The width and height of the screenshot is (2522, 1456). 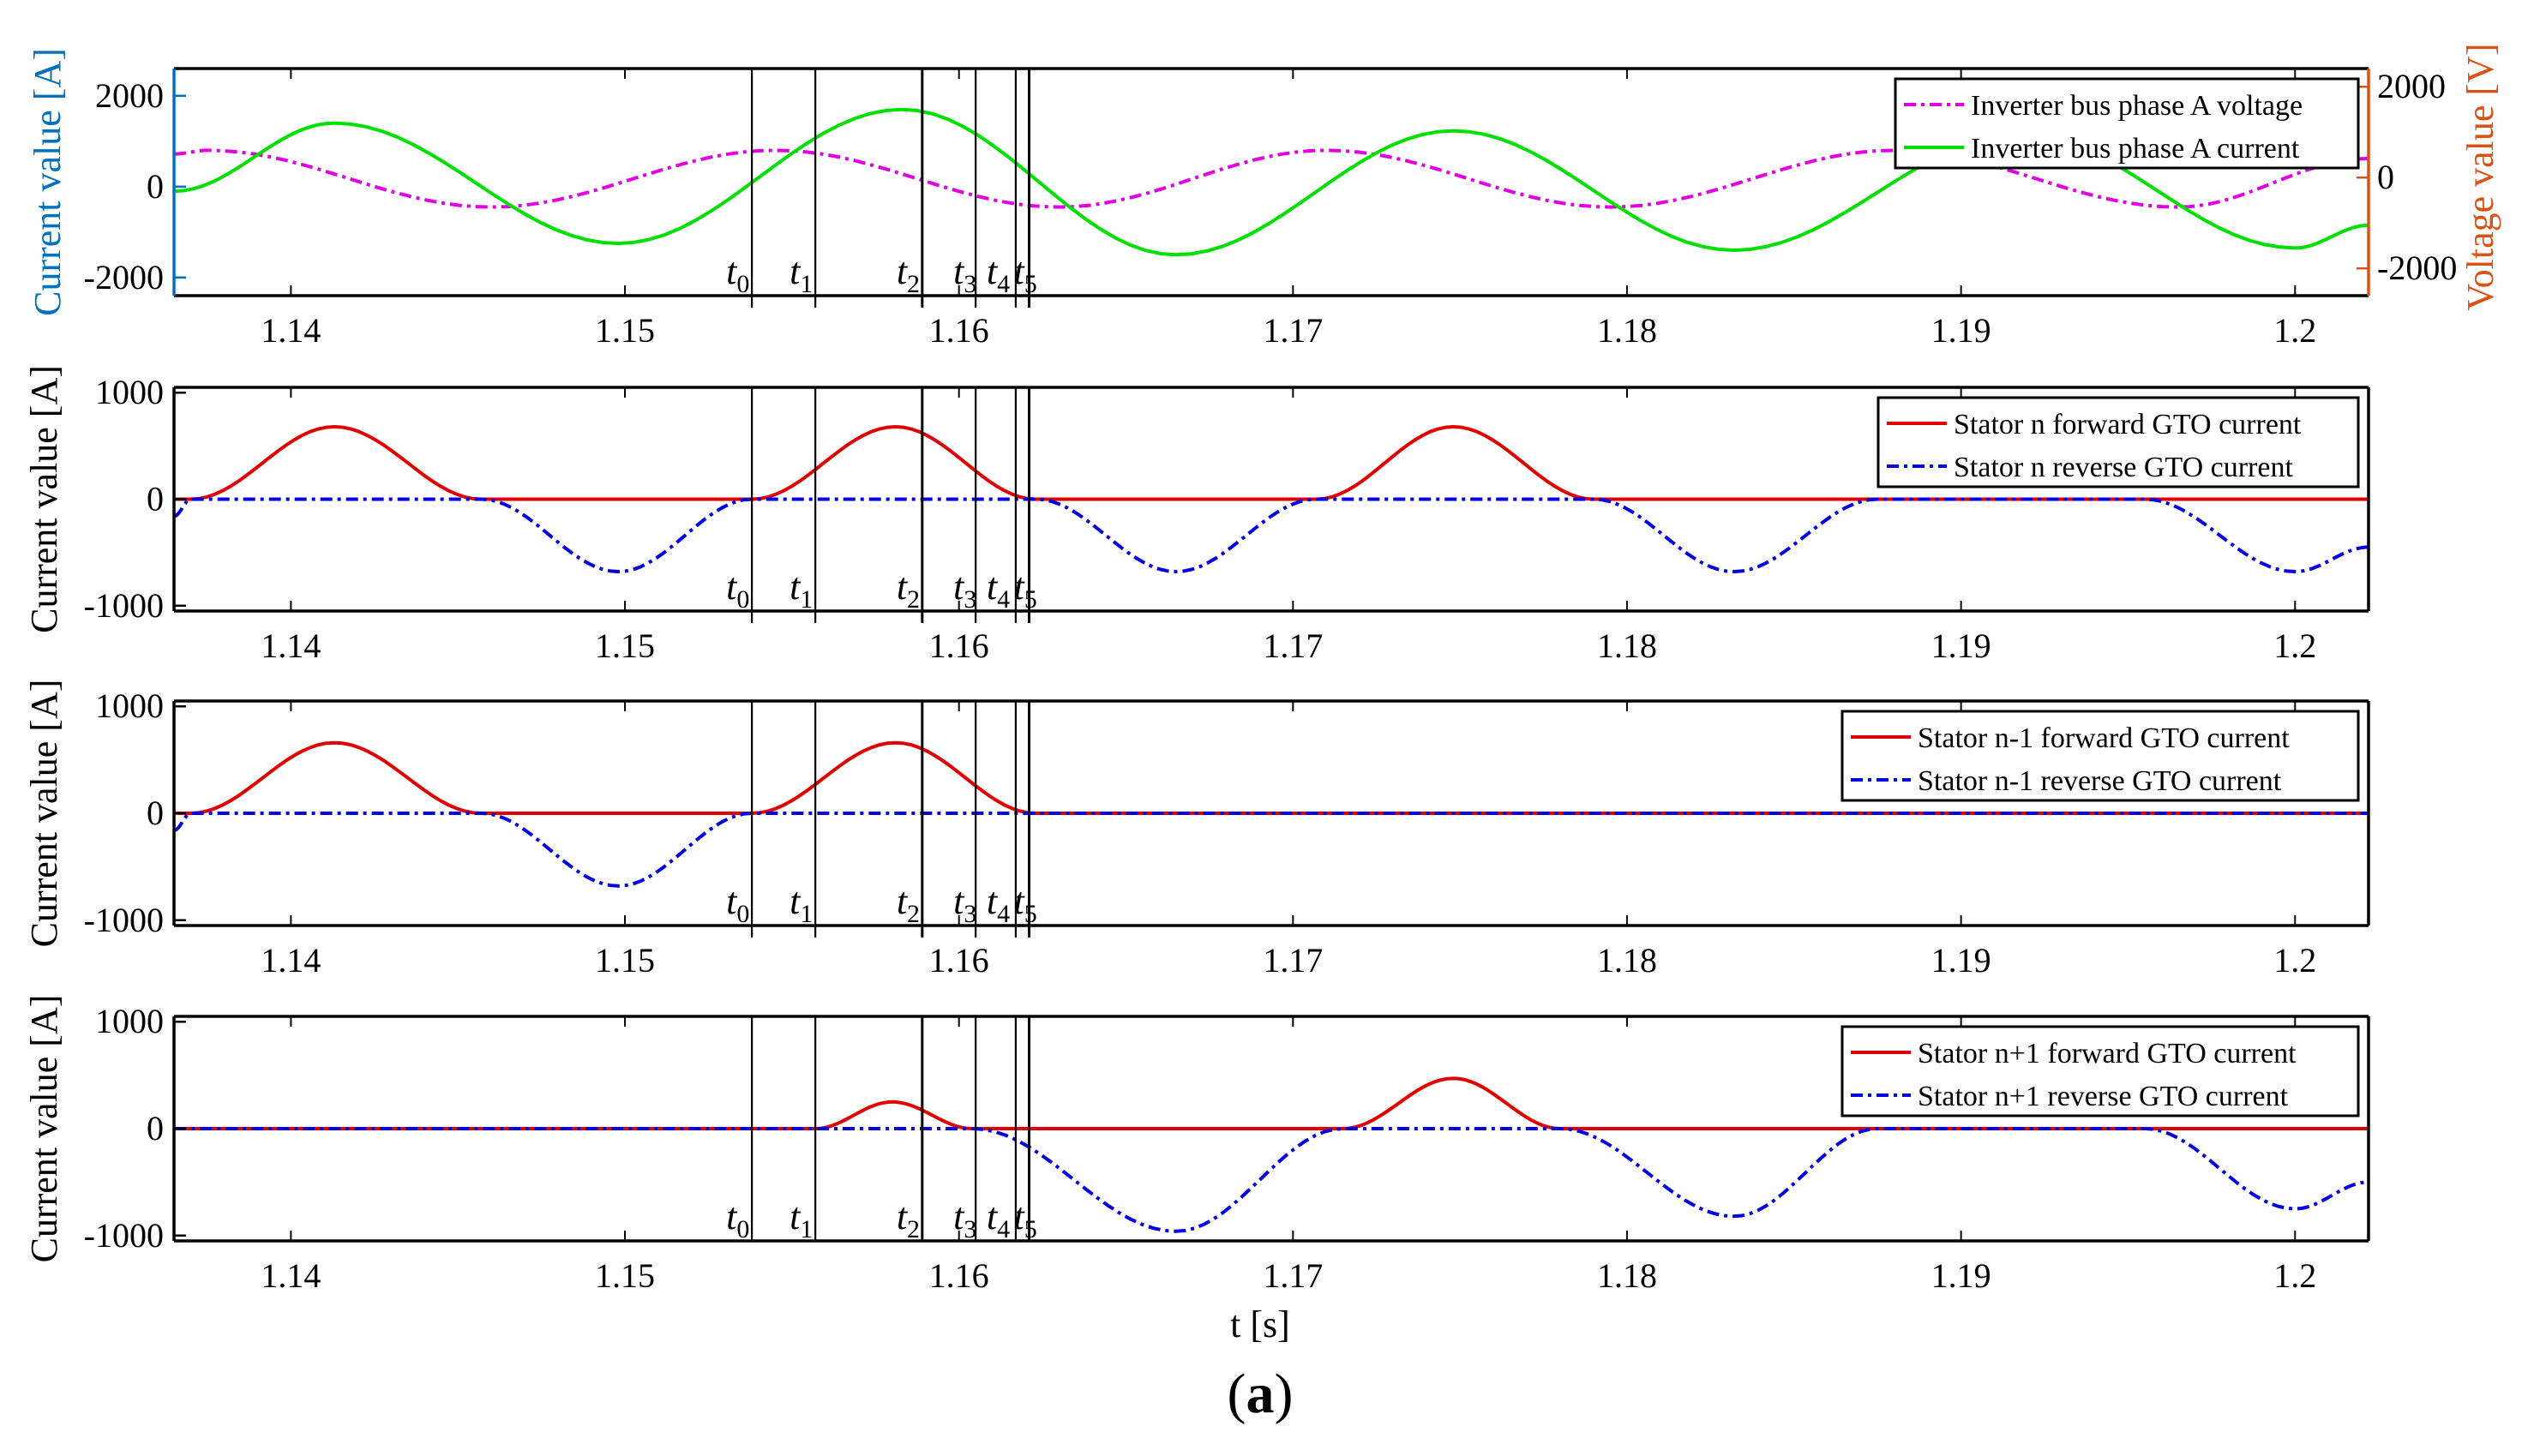 What do you see at coordinates (2100, 781) in the screenshot?
I see `legend-entry: Stator n-1 reverse GTO current` at bounding box center [2100, 781].